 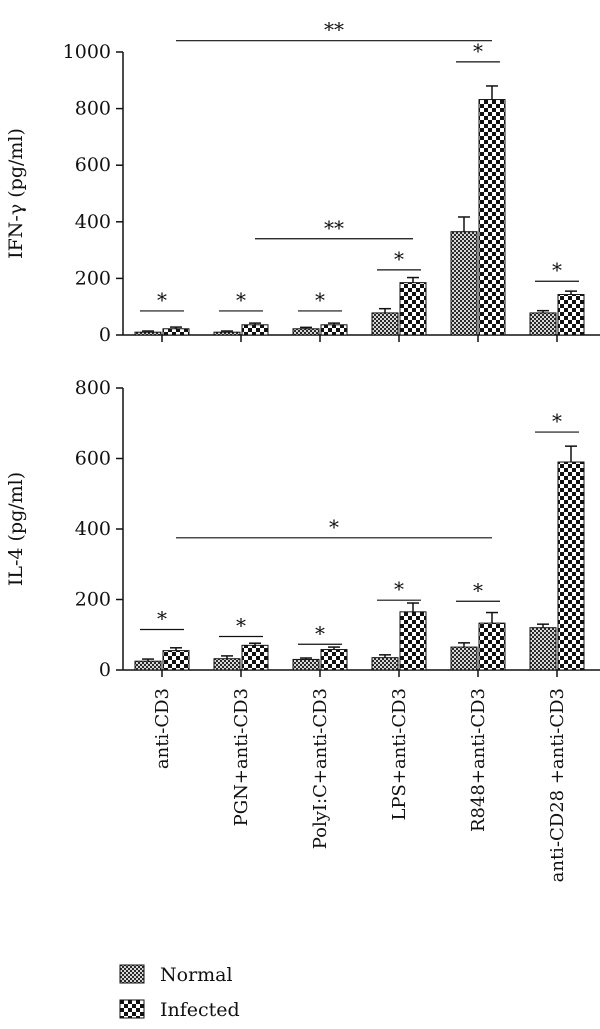 What do you see at coordinates (241, 757) in the screenshot?
I see `category-label: PGN+anti-CD3` at bounding box center [241, 757].